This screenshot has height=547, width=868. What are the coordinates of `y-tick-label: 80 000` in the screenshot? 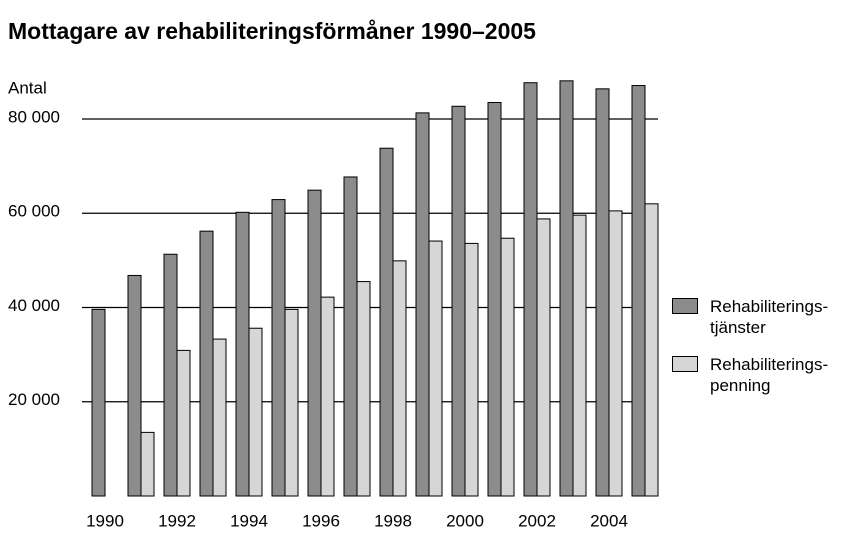 It's located at (34, 116).